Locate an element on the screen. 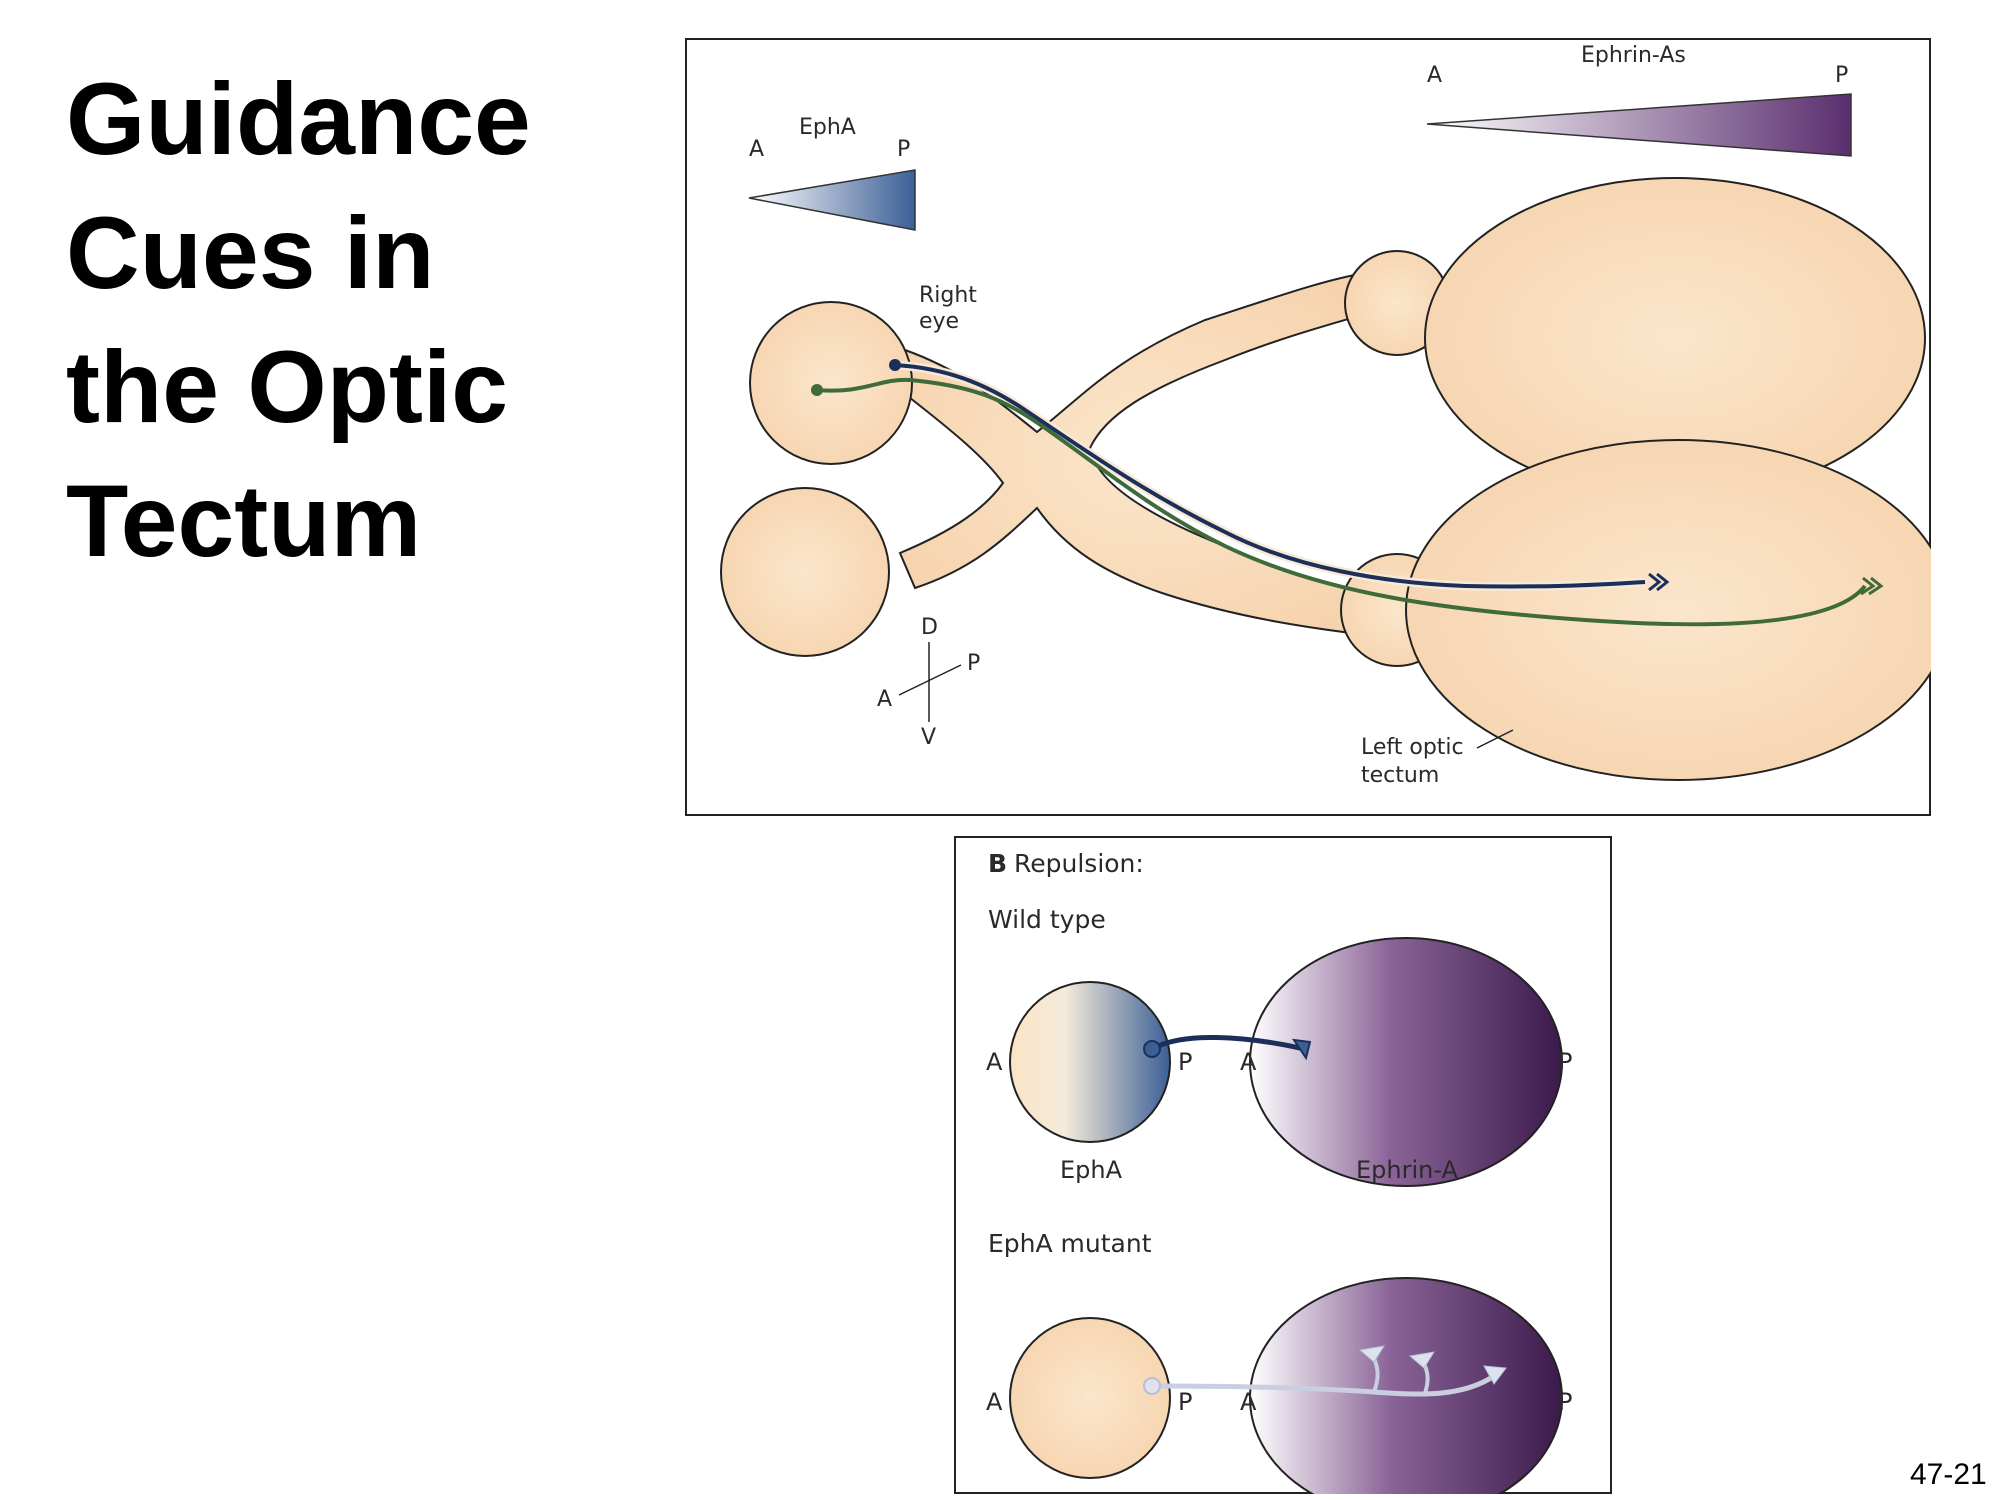 This screenshot has height=1500, width=2000. tectum-label-leader is located at coordinates (1495, 739).